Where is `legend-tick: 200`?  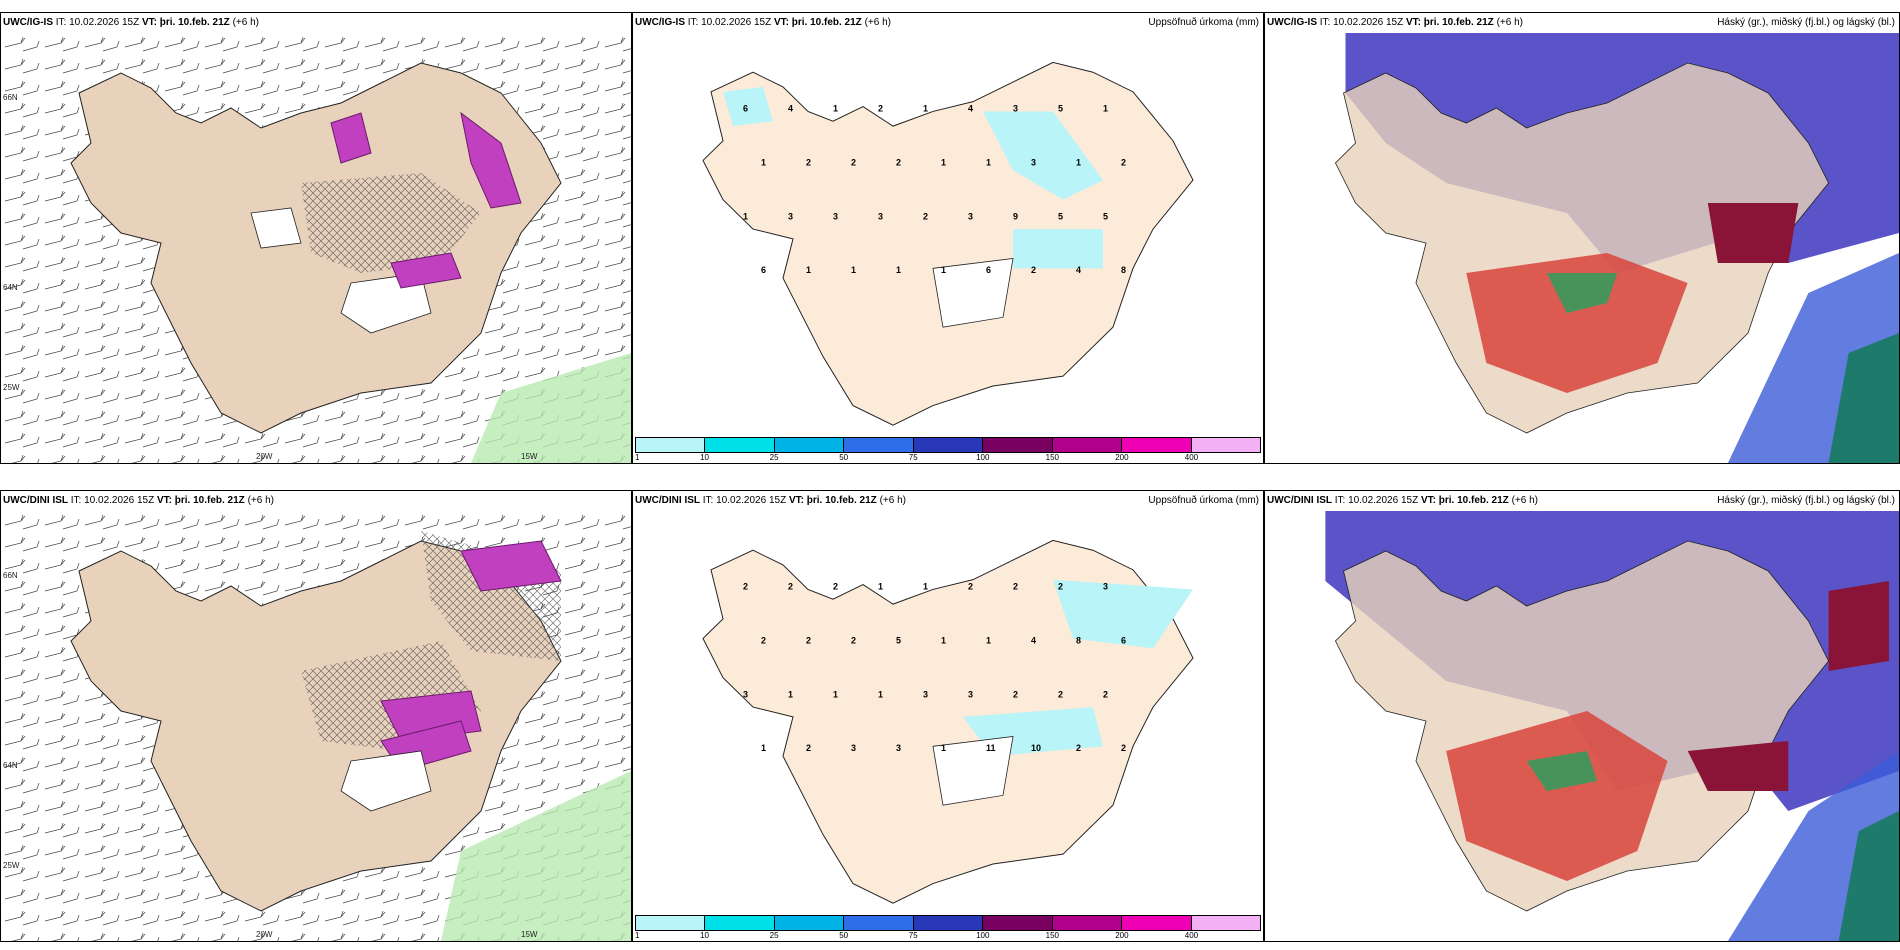
legend-tick: 200 is located at coordinates (1122, 457).